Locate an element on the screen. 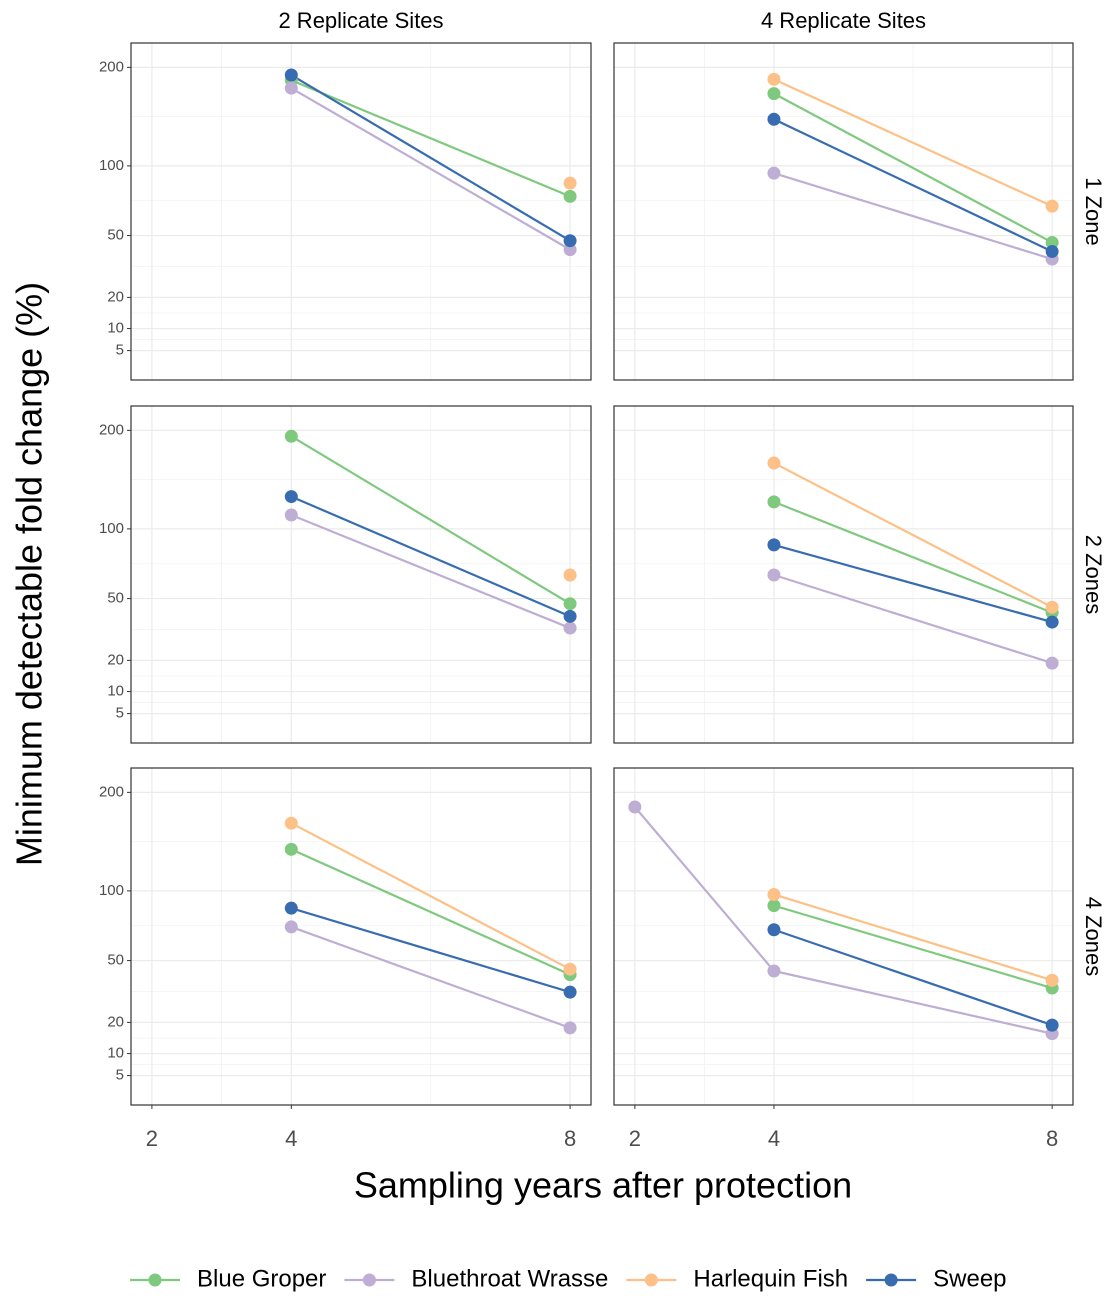 The width and height of the screenshot is (1108, 1297). x-tick-label: 2 is located at coordinates (635, 1138).